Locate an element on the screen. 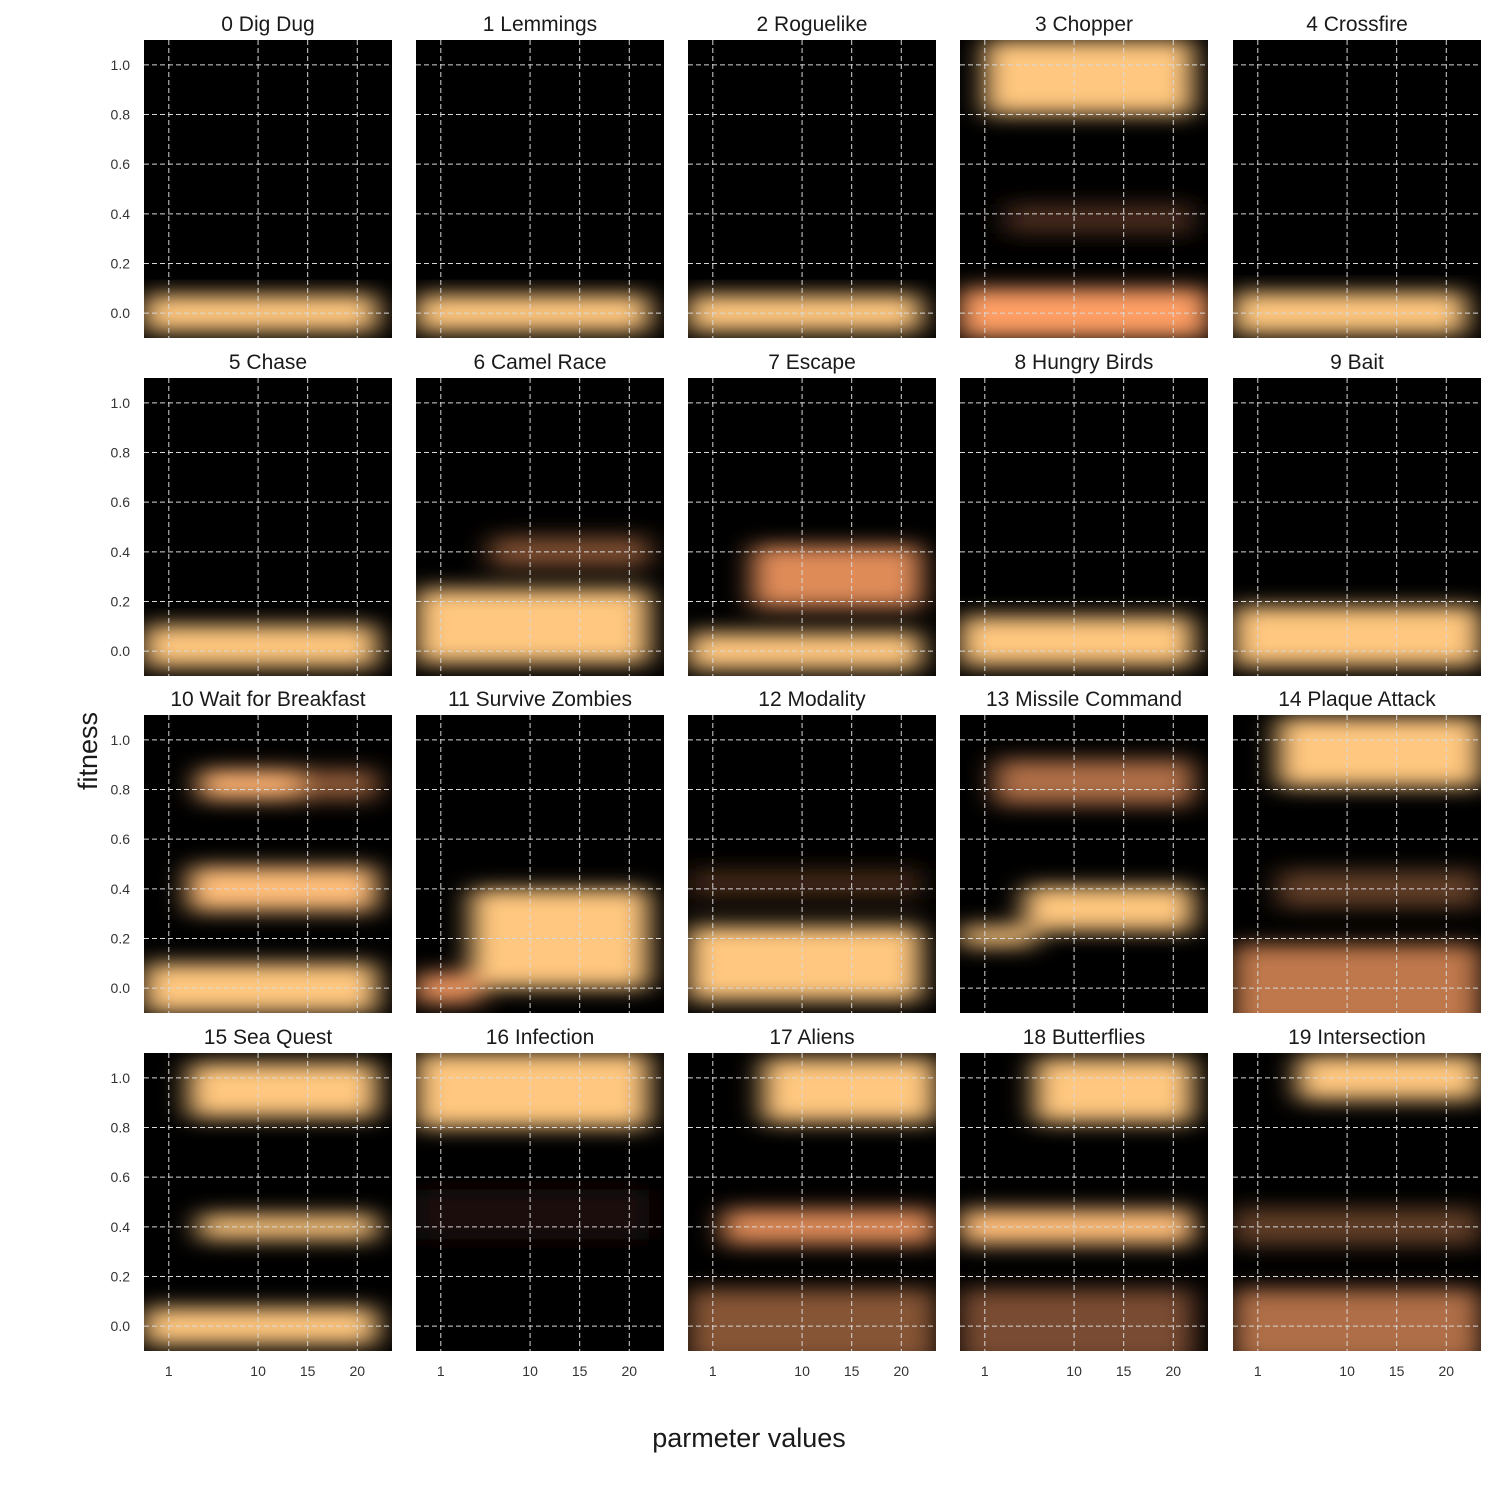  panel-title: 13 Missile Command is located at coordinates (1084, 699).